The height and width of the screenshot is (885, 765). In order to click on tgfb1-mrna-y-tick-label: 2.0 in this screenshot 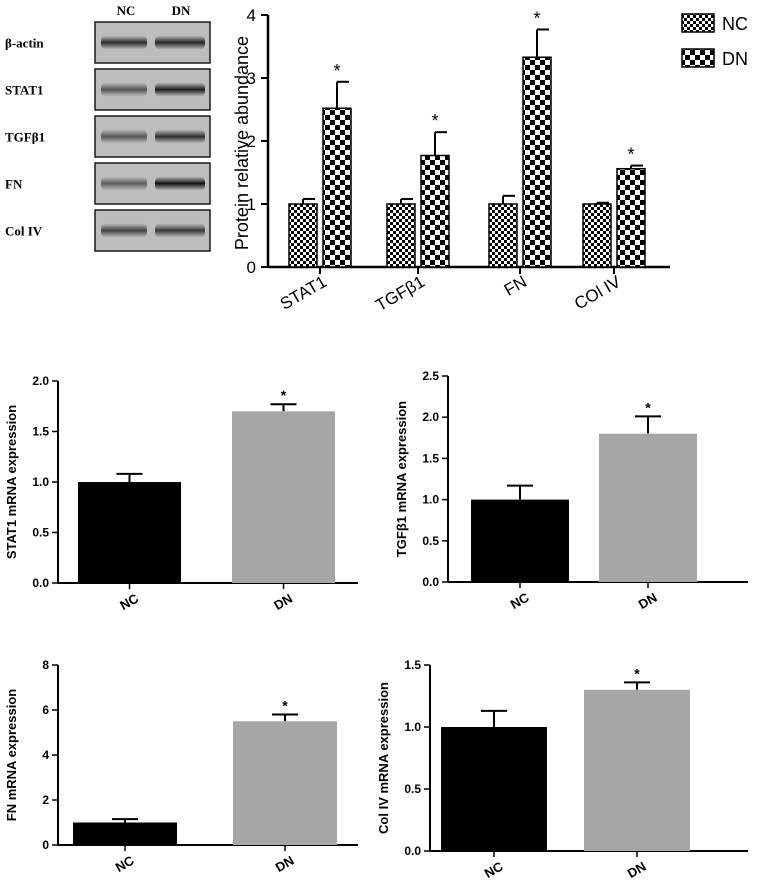, I will do `click(430, 417)`.